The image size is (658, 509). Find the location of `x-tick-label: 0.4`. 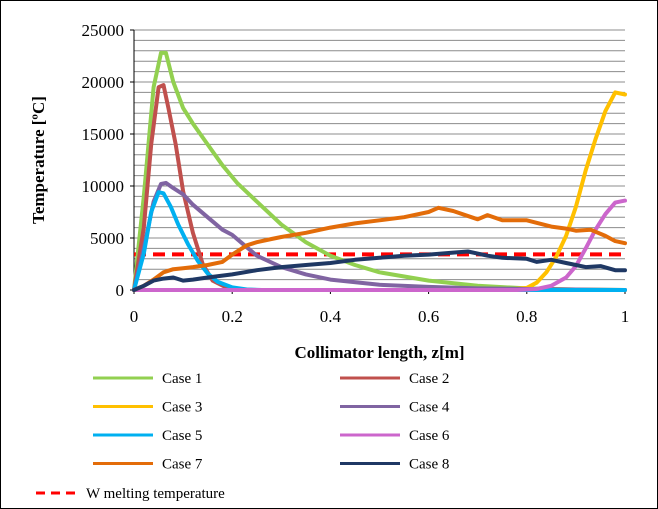

x-tick-label: 0.4 is located at coordinates (331, 316).